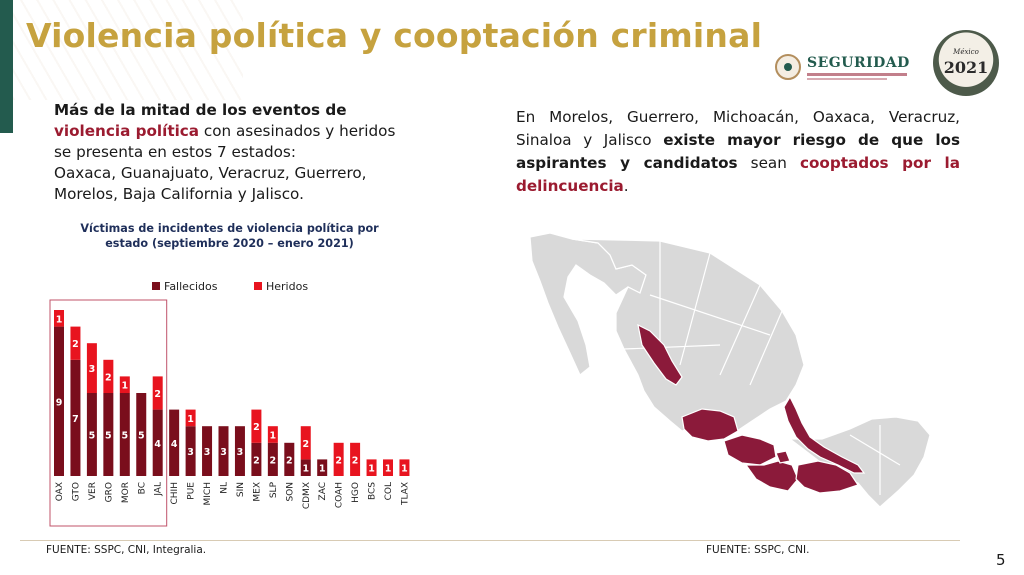  What do you see at coordinates (788, 67) in the screenshot?
I see `eagle-seal-icon` at bounding box center [788, 67].